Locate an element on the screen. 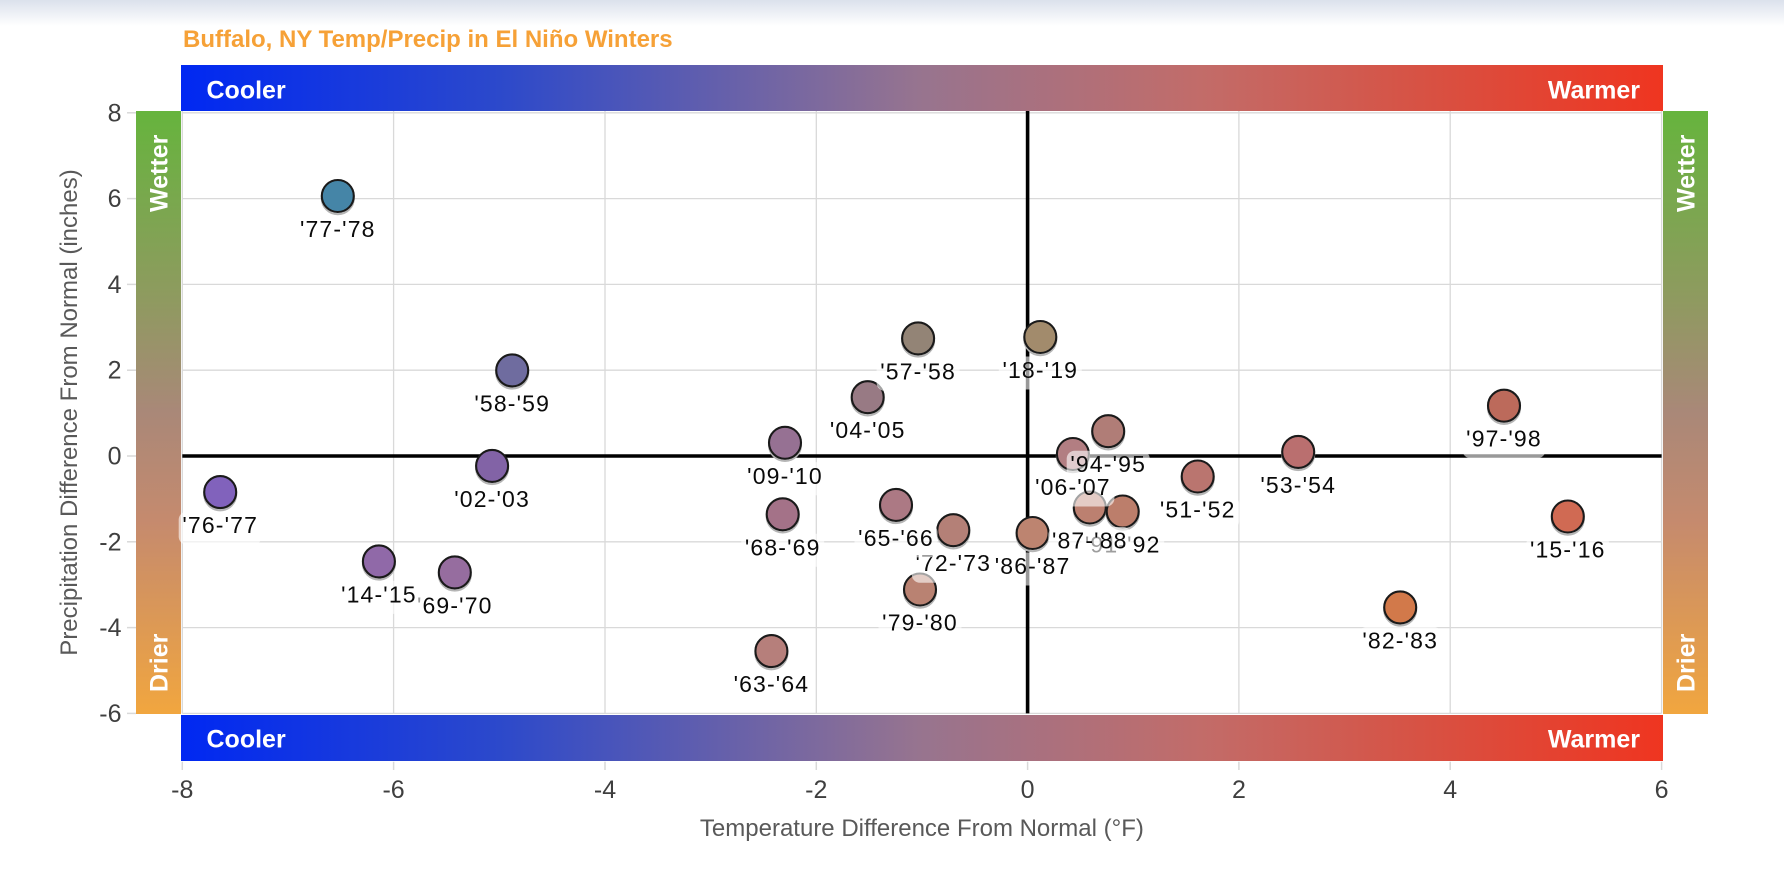 The width and height of the screenshot is (1784, 877). svg-text: '18-'19 is located at coordinates (1040, 370).